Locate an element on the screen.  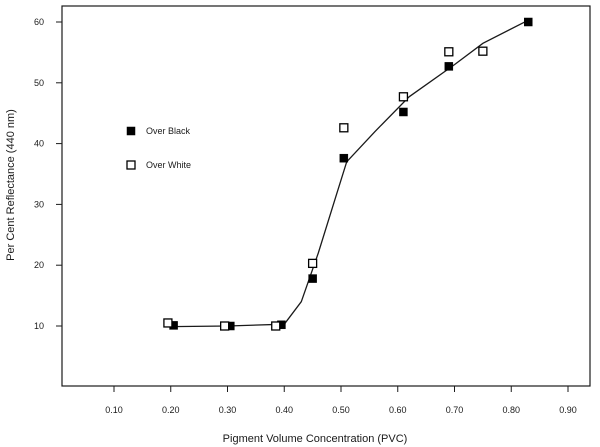
y-tick-label: 20 is located at coordinates (39, 265).